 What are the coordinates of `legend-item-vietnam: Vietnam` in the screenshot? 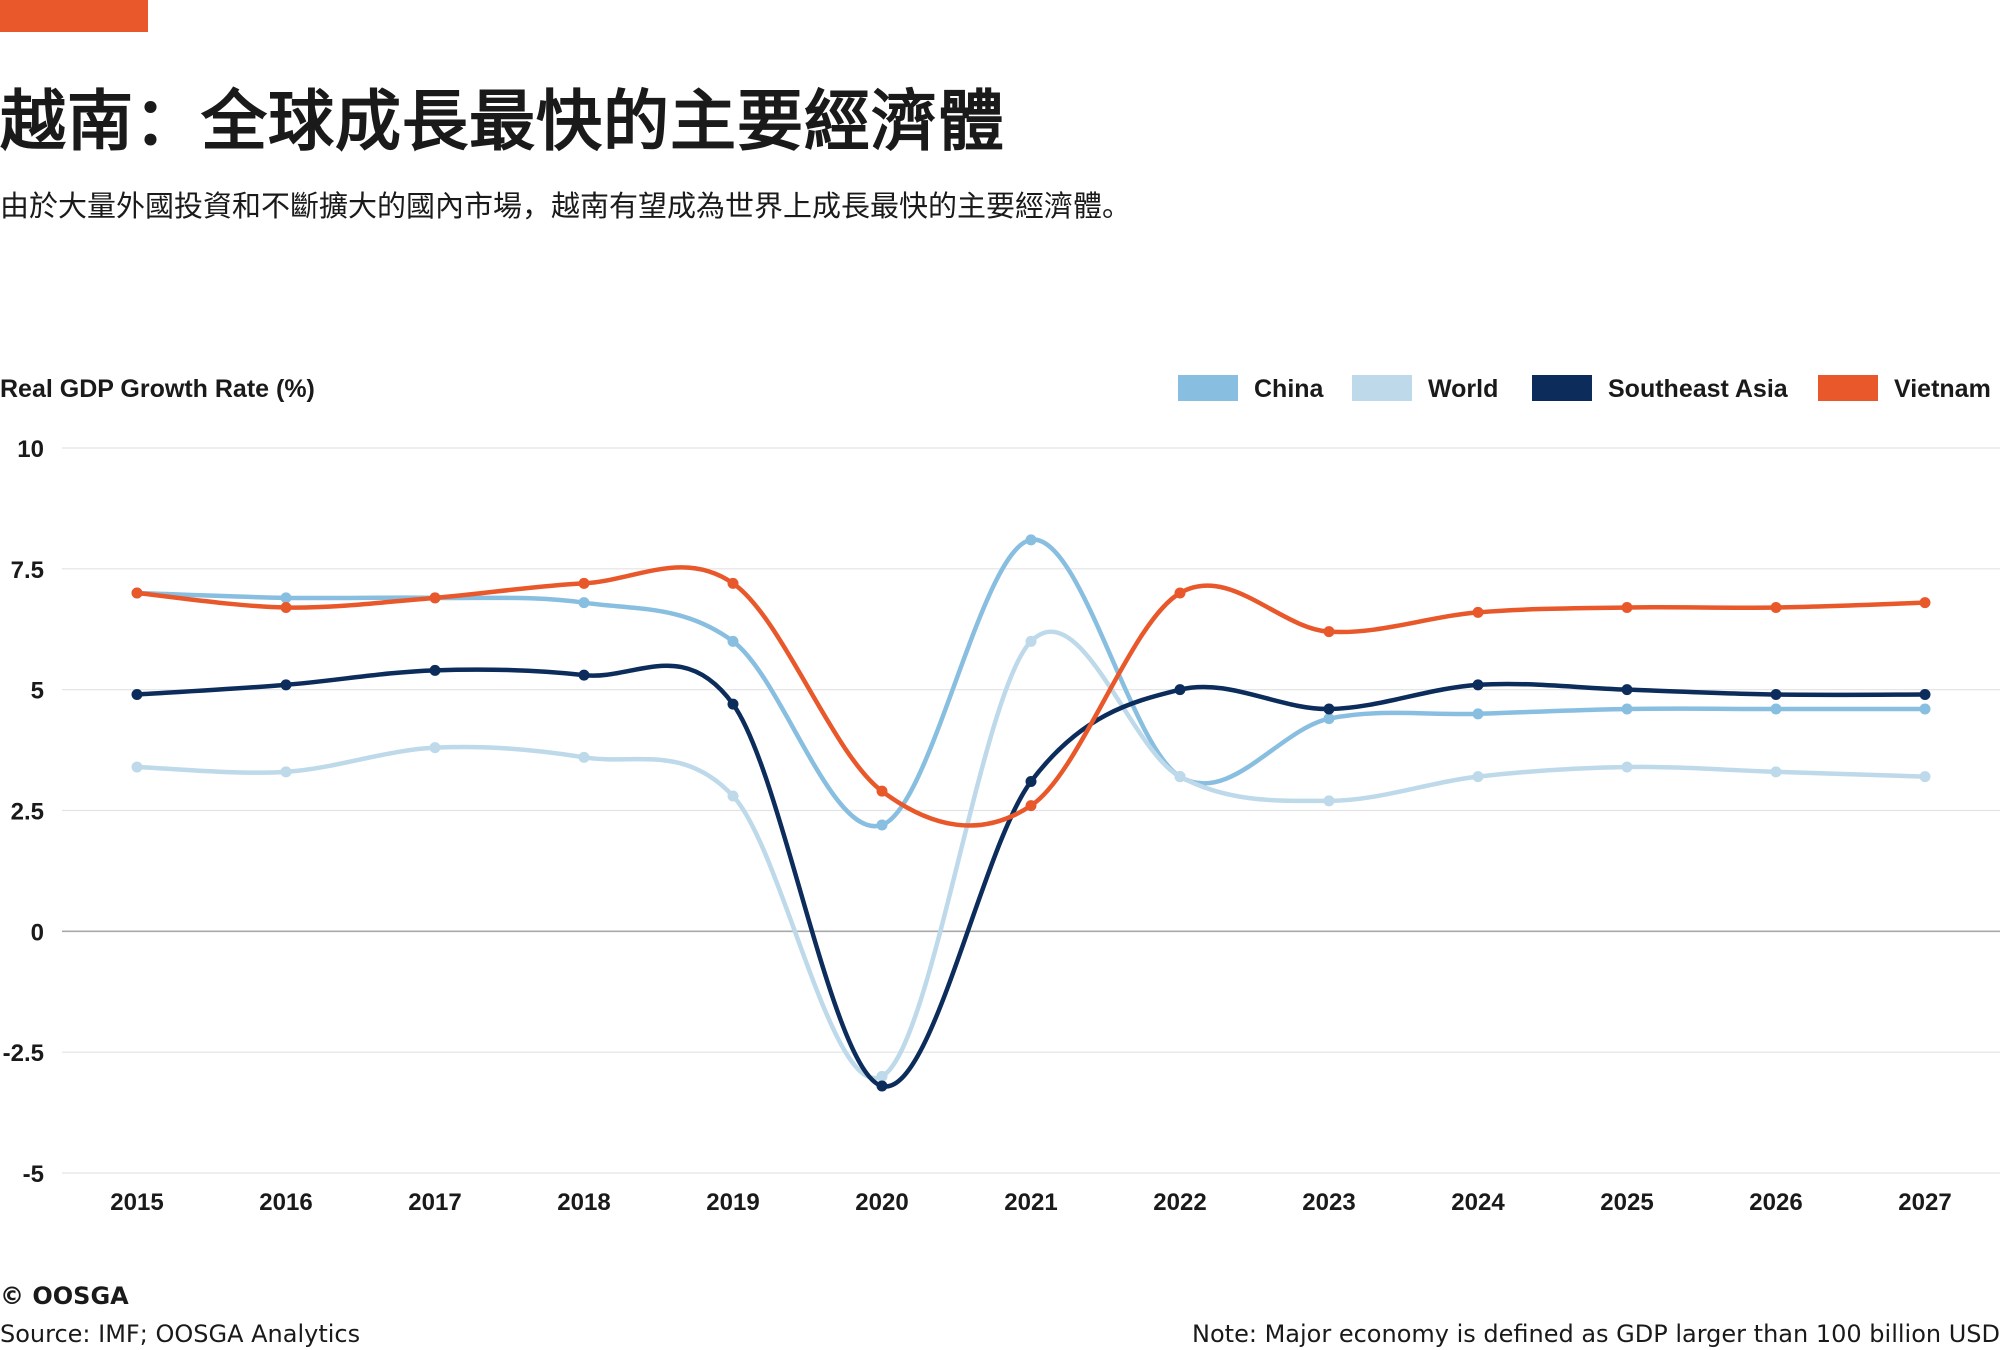 It's located at (1904, 389).